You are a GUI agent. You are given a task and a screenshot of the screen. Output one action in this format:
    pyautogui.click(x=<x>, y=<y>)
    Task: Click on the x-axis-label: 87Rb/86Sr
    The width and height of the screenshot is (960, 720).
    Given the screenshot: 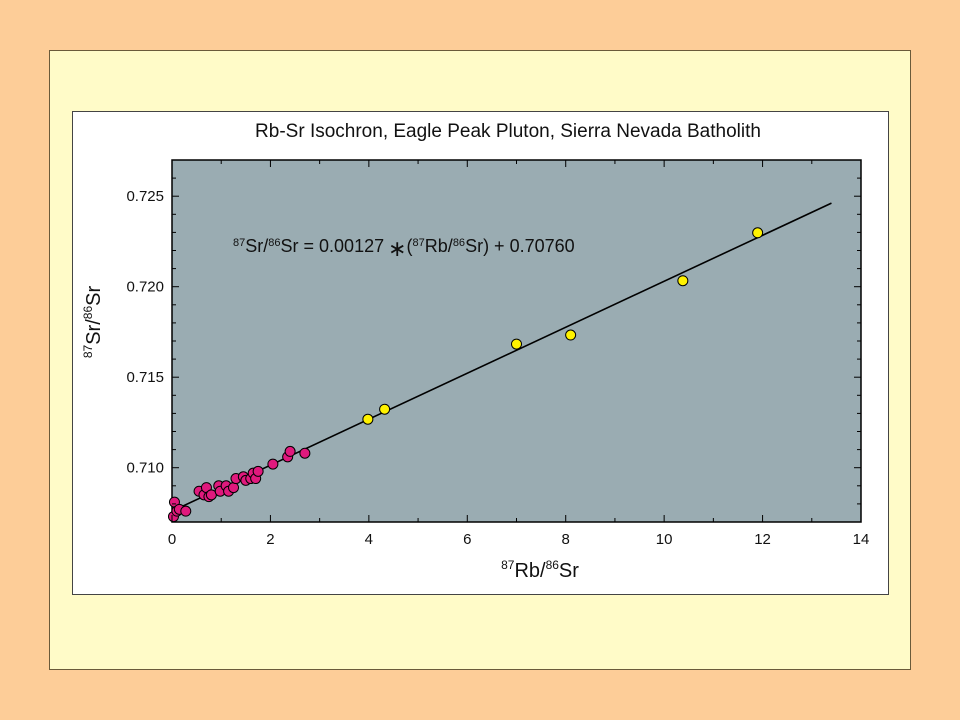 What is the action you would take?
    pyautogui.click(x=540, y=570)
    